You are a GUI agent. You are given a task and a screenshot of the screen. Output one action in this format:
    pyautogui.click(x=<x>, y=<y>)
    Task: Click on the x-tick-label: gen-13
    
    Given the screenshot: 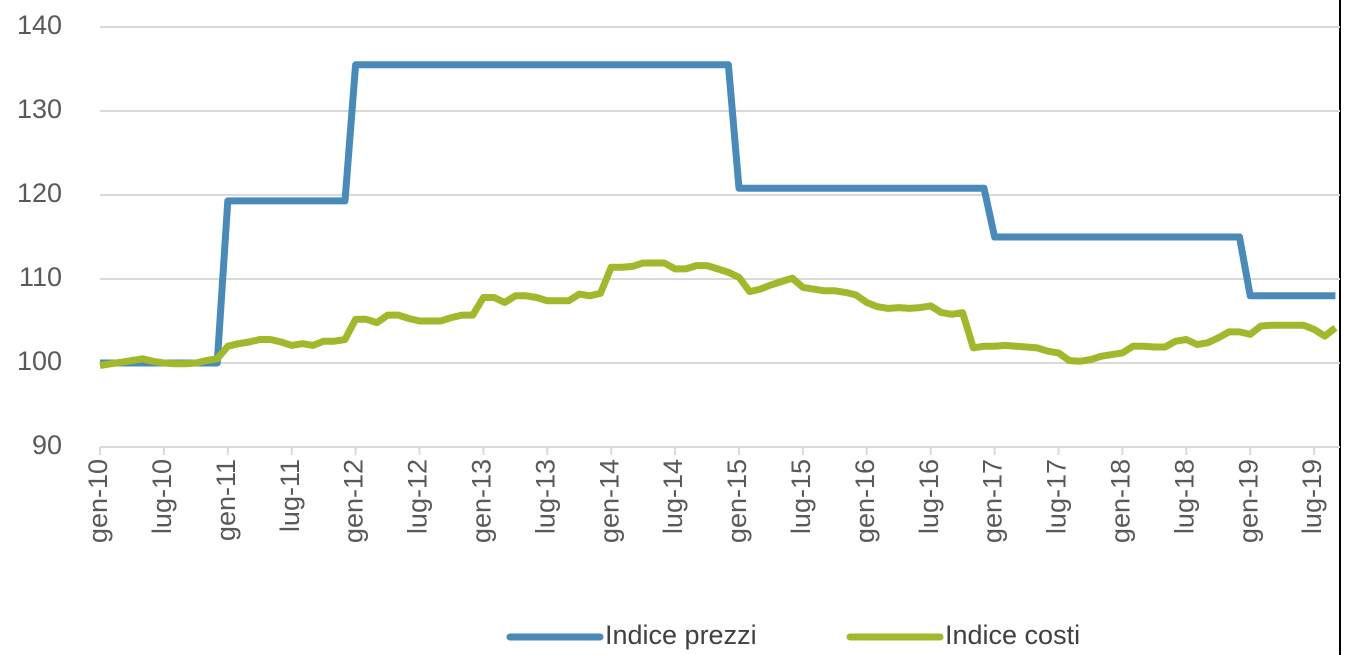 What is the action you would take?
    pyautogui.click(x=482, y=501)
    